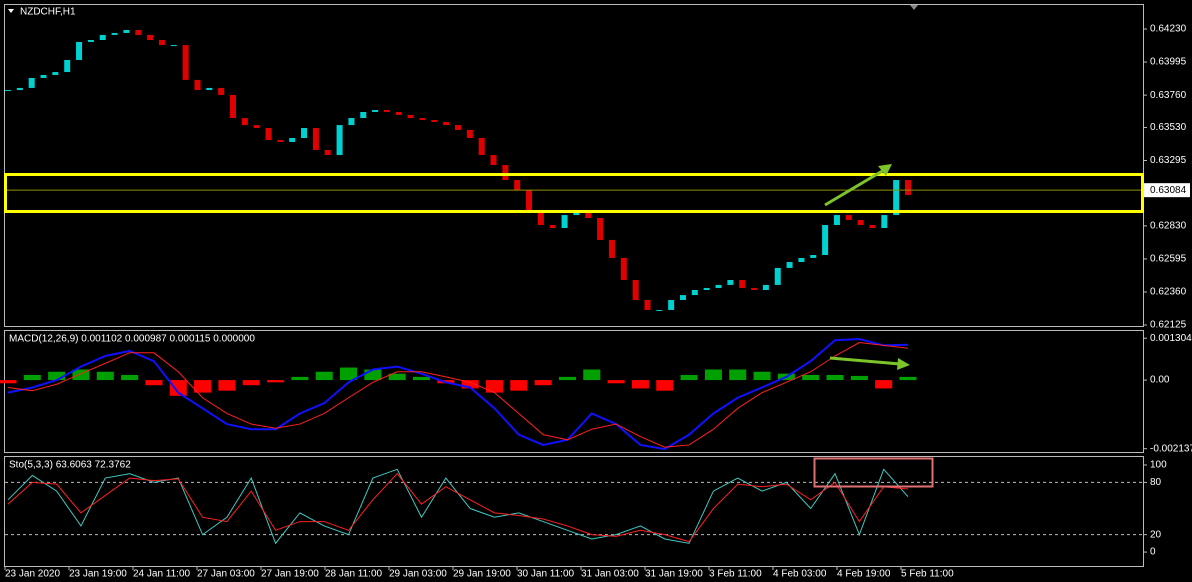 This screenshot has width=1192, height=582. What do you see at coordinates (1160, 380) in the screenshot?
I see `y-tick-label: 0.00` at bounding box center [1160, 380].